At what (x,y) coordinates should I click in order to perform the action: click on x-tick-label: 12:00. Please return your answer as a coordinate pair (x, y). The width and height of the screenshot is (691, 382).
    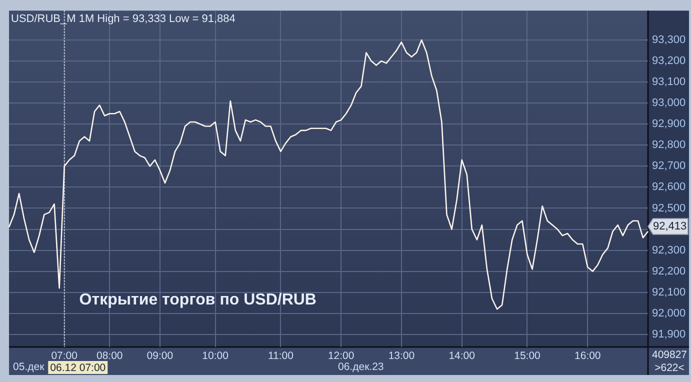
    Looking at the image, I should click on (341, 356).